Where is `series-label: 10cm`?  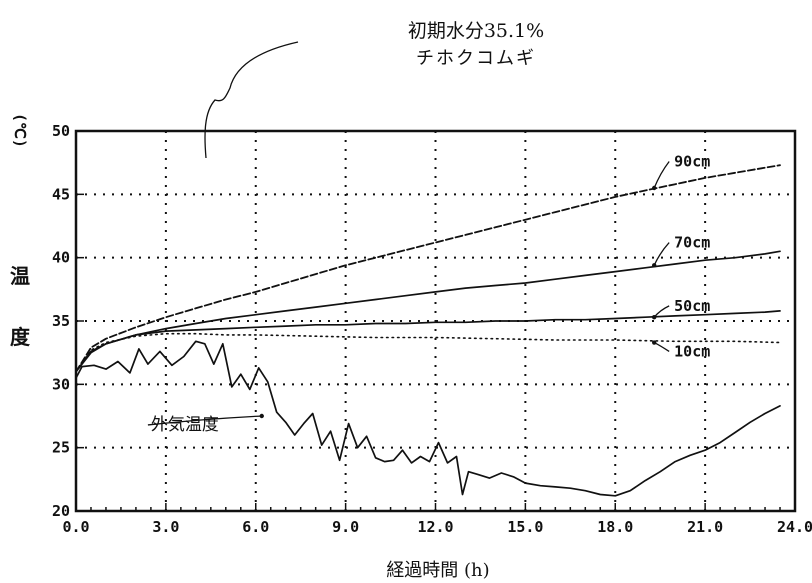 series-label: 10cm is located at coordinates (692, 351).